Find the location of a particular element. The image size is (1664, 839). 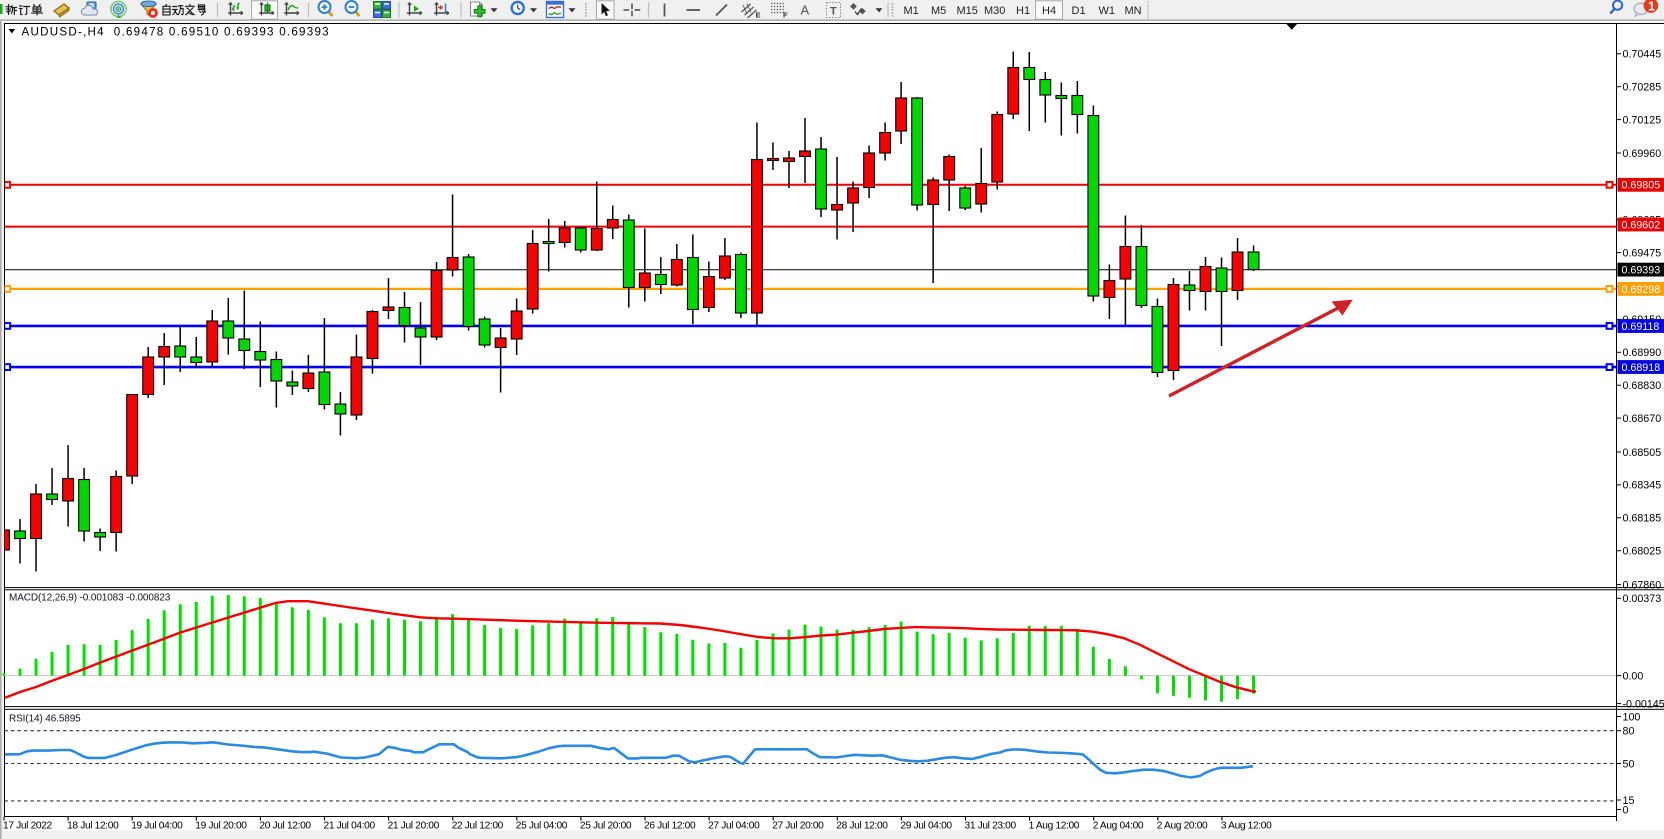

svg-text: 25 Jul 20:00 is located at coordinates (606, 826).